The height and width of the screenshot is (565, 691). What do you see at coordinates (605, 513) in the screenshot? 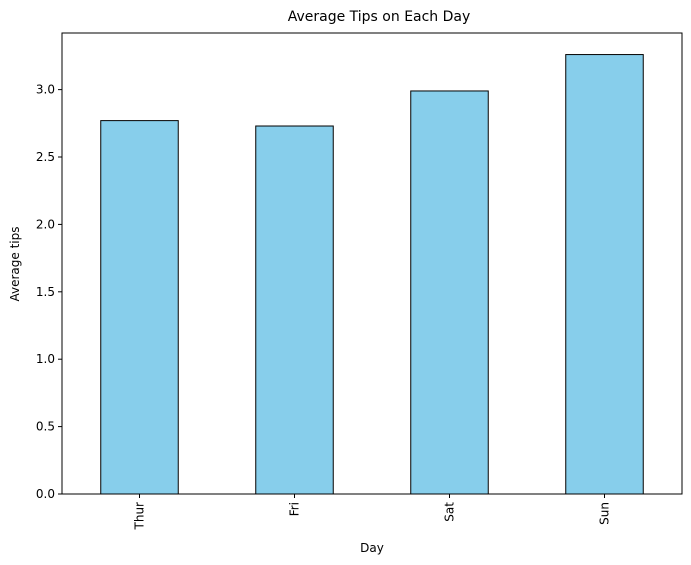
I see `x-tick-label-sun: Sun` at bounding box center [605, 513].